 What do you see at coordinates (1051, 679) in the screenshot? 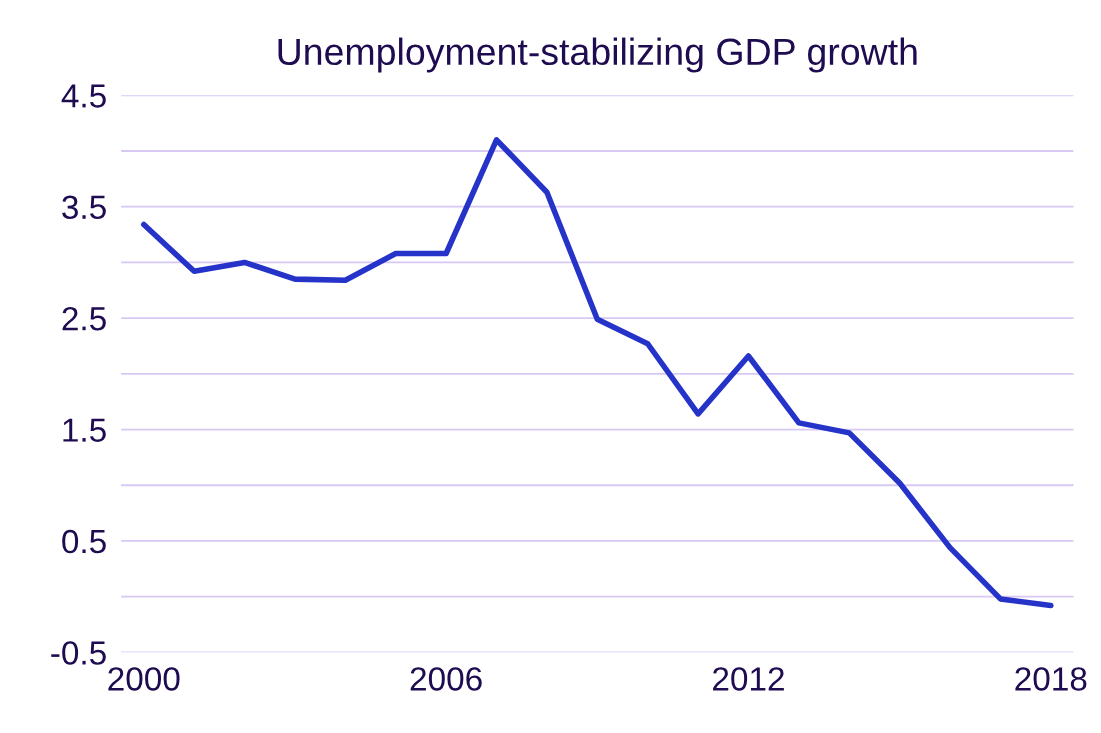
I see `x-tick-label: 2018` at bounding box center [1051, 679].